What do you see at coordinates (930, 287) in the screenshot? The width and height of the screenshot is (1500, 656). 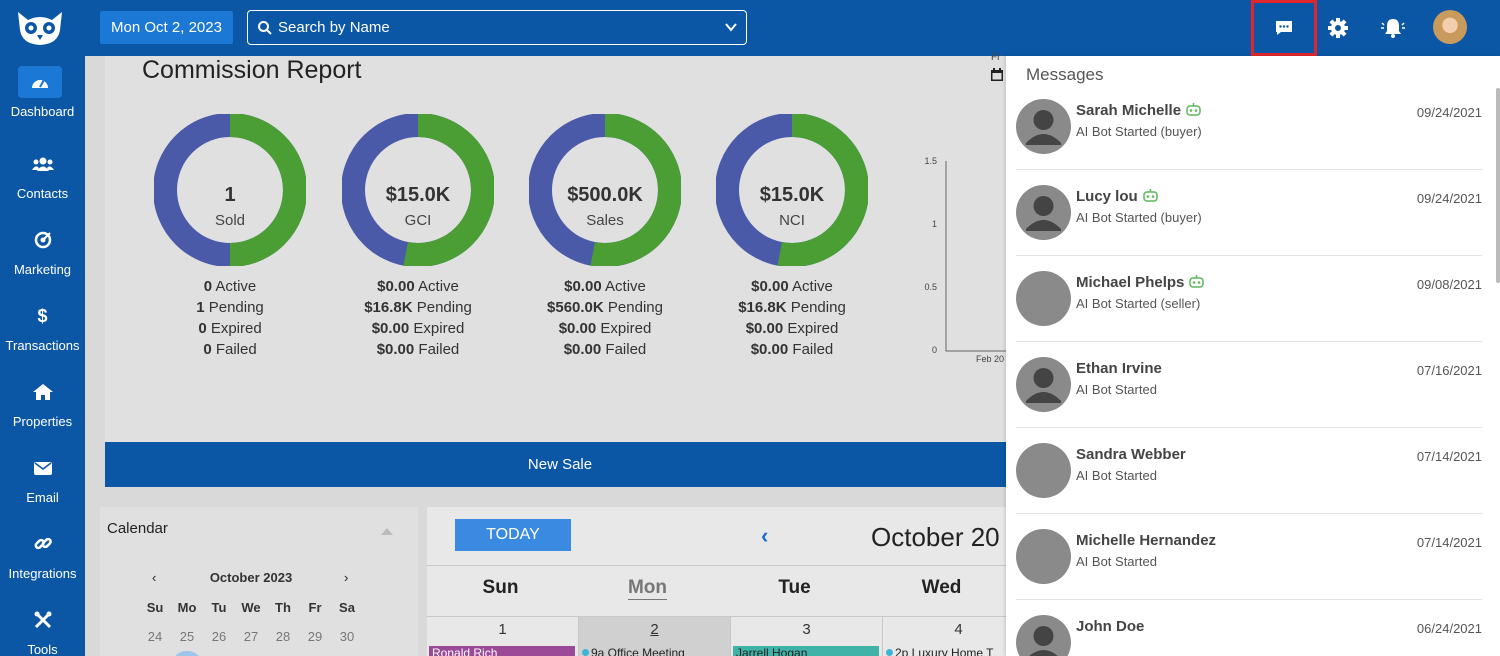 I see `y-tick: 0.5` at bounding box center [930, 287].